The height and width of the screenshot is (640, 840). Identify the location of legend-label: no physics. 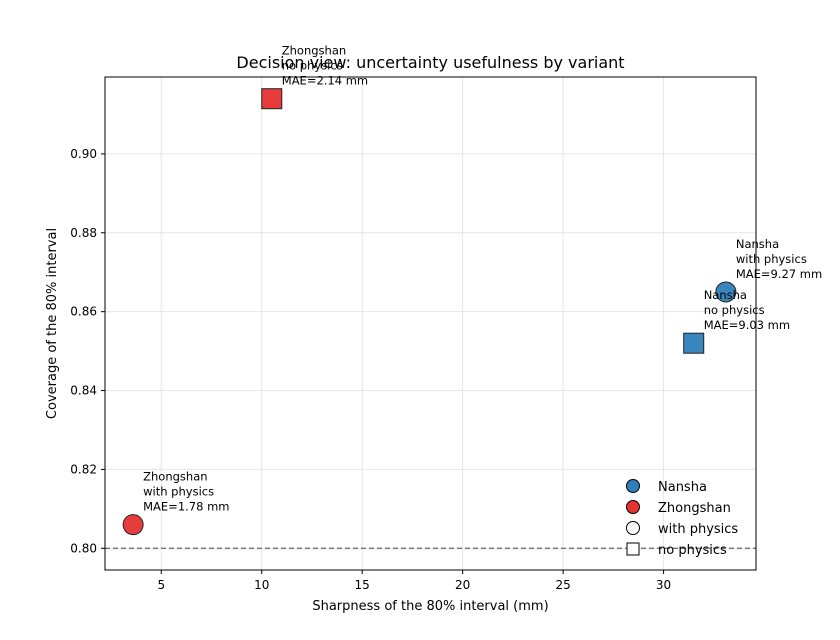
(692, 550).